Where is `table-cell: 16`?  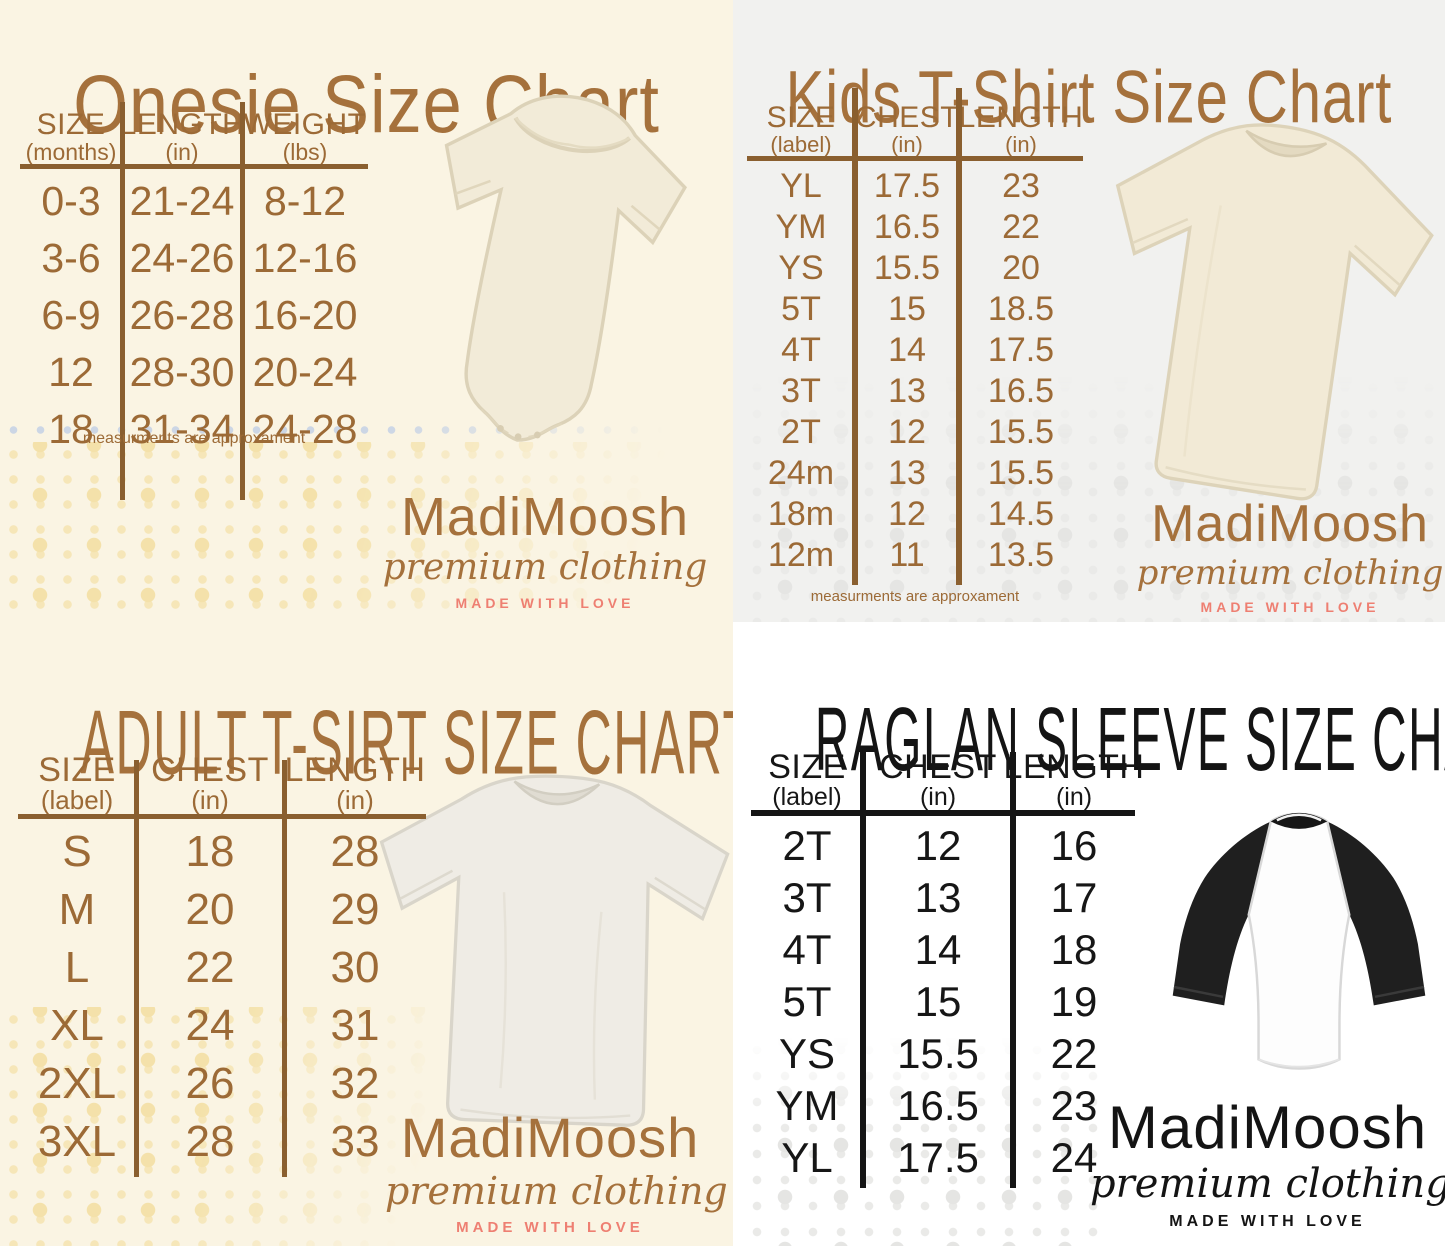
table-cell: 16 is located at coordinates (1074, 845).